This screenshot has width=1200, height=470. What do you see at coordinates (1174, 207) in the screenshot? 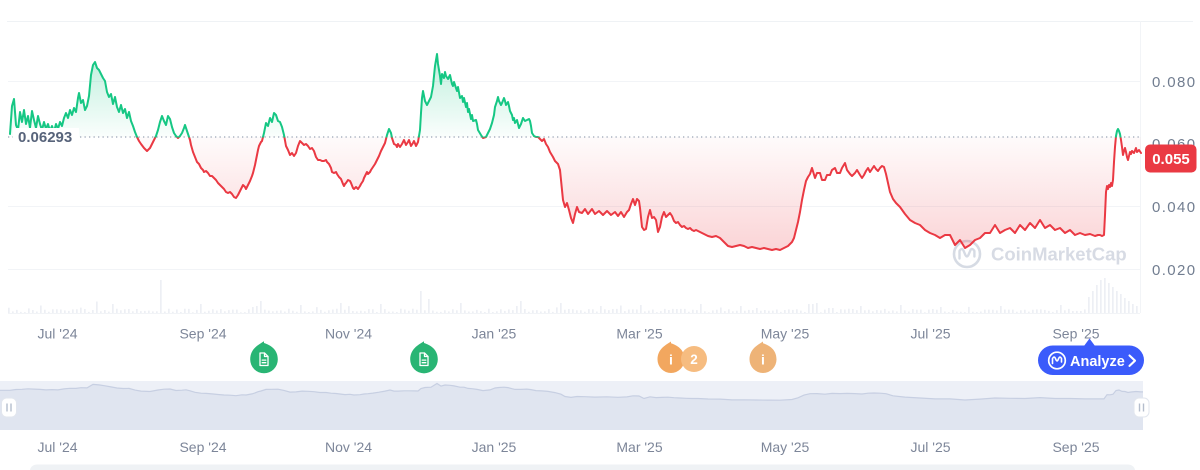
I see `svg-text: 0.040` at bounding box center [1174, 207].